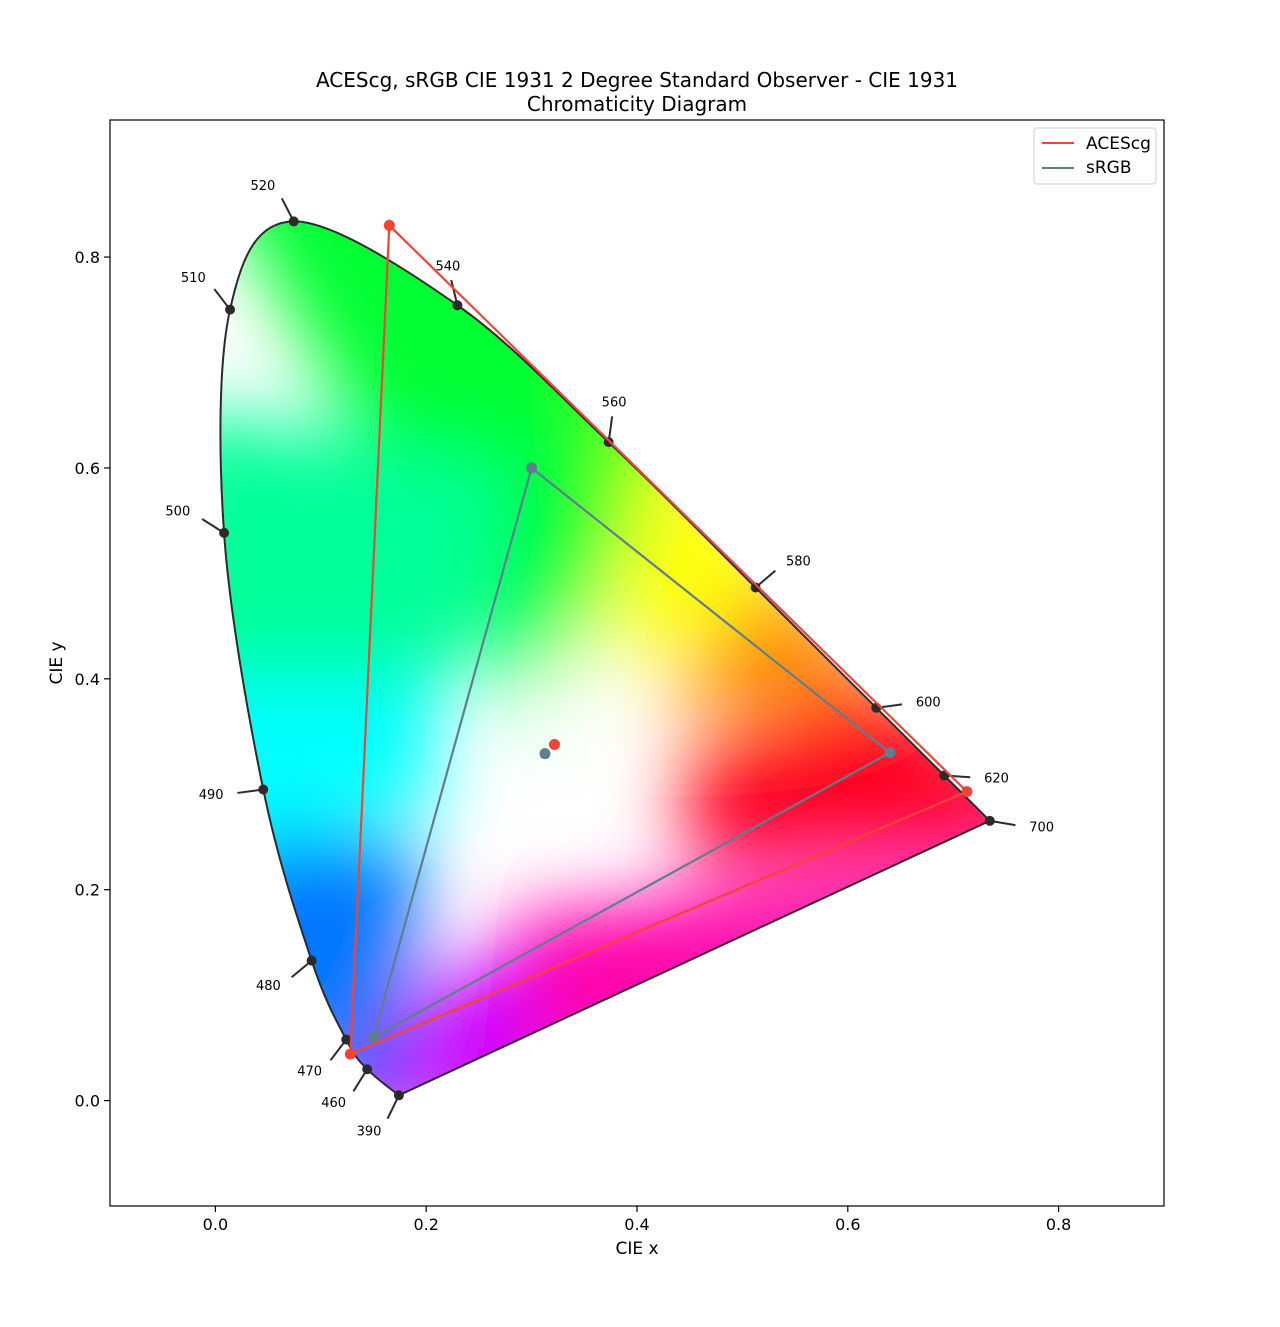  What do you see at coordinates (637, 104) in the screenshot?
I see `chart-title-line2: Chromaticity Diagram` at bounding box center [637, 104].